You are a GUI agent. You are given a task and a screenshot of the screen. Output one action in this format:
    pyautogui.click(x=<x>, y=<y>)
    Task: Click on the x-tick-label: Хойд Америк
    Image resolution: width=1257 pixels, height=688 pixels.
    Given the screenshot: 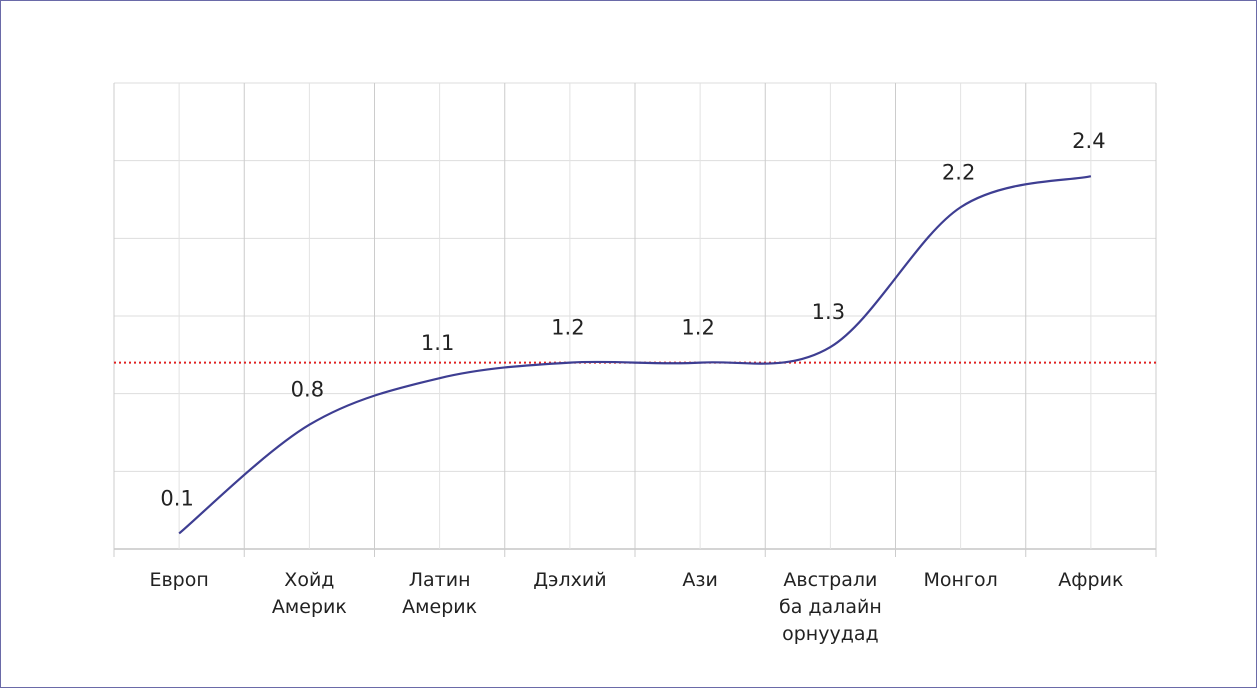 What is the action you would take?
    pyautogui.click(x=309, y=593)
    